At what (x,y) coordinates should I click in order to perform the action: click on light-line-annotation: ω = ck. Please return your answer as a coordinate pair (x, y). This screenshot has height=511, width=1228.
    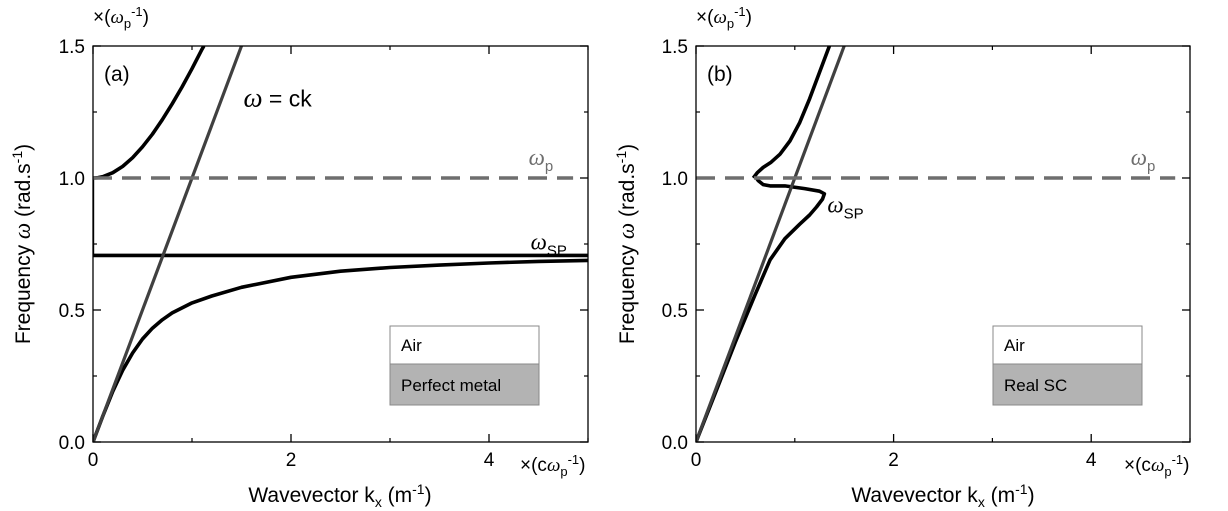
    Looking at the image, I should click on (277, 98).